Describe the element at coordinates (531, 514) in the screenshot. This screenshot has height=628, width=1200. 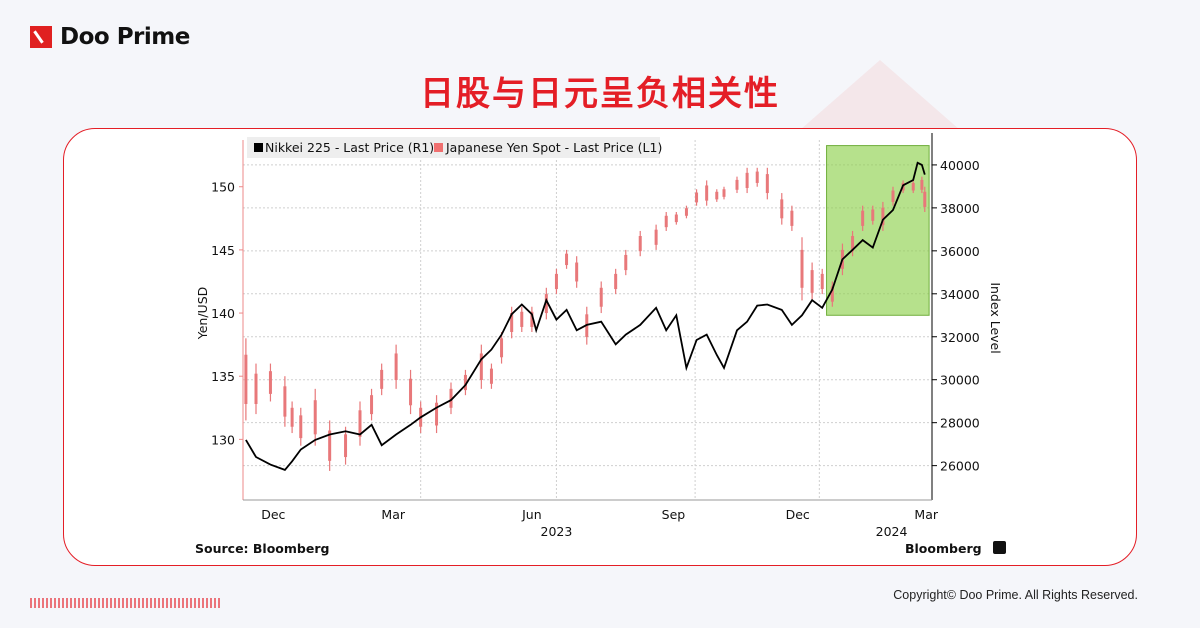
I see `x-tick-label: Jun` at that location.